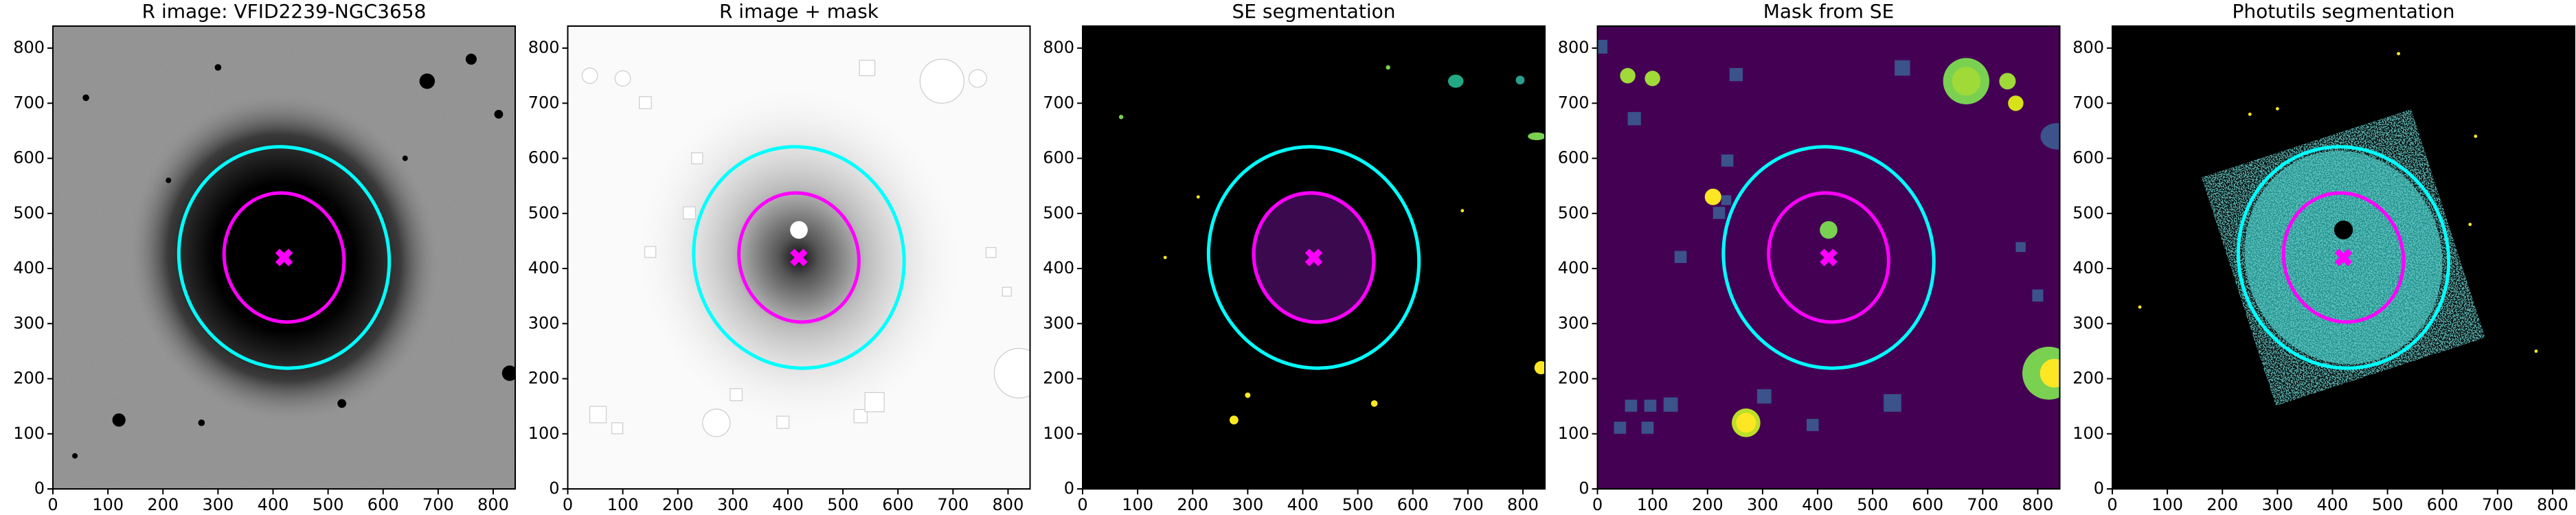 The height and width of the screenshot is (515, 2576). What do you see at coordinates (1829, 11) in the screenshot?
I see `panel-title: Mask from SE` at bounding box center [1829, 11].